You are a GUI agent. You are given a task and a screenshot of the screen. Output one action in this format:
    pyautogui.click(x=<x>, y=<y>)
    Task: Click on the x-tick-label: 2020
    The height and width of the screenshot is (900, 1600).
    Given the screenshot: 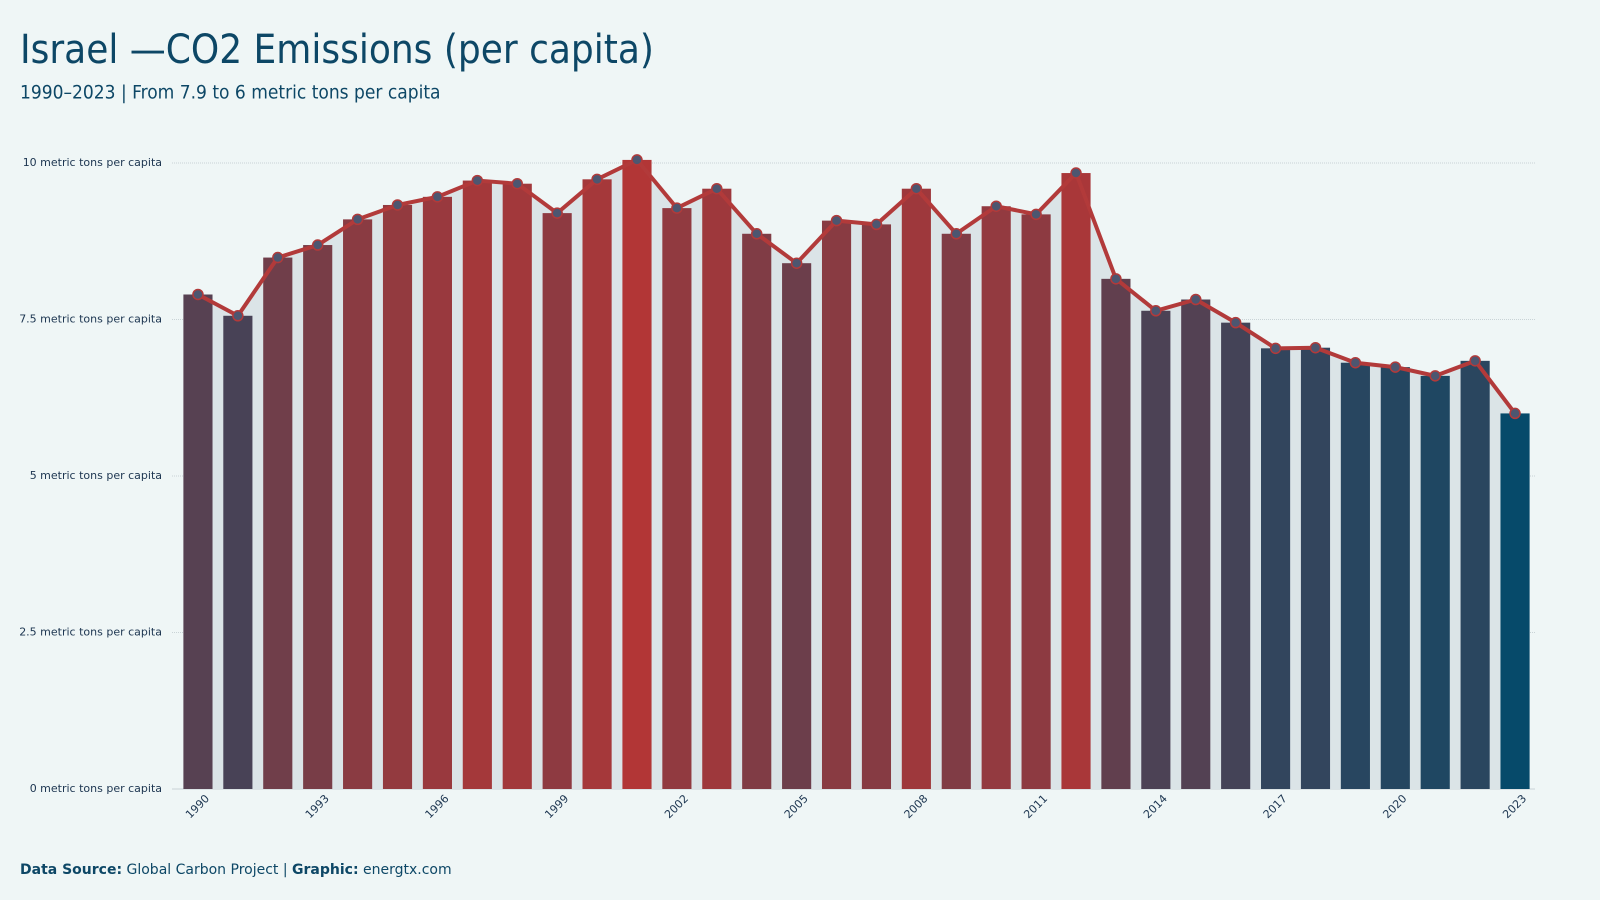 What is the action you would take?
    pyautogui.click(x=1394, y=806)
    